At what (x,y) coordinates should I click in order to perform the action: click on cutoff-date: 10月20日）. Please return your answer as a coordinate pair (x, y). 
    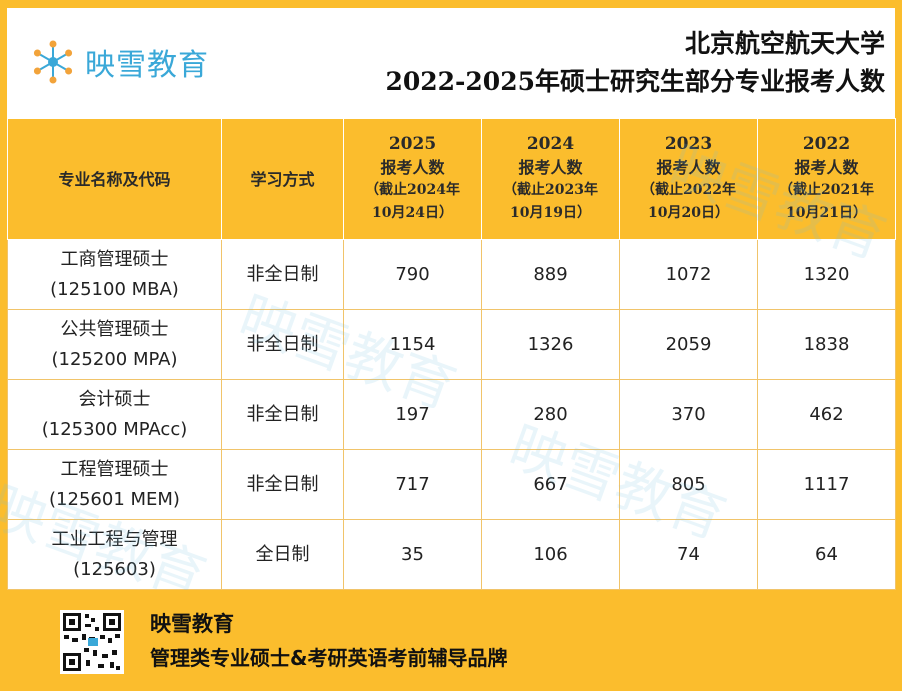
    Looking at the image, I should click on (688, 213).